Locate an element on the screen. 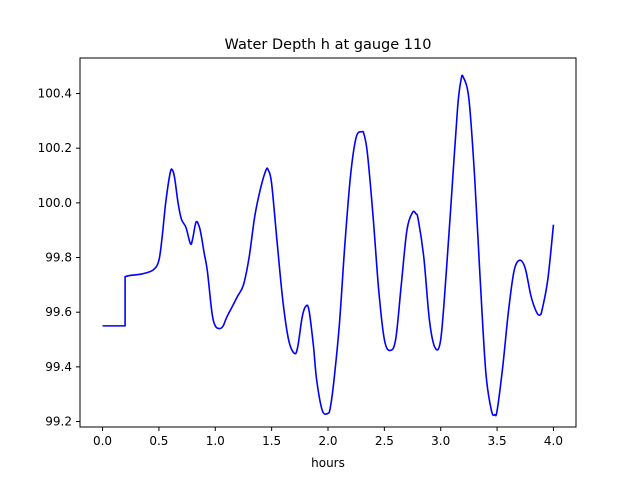  x-axis-label: hours is located at coordinates (328, 463).